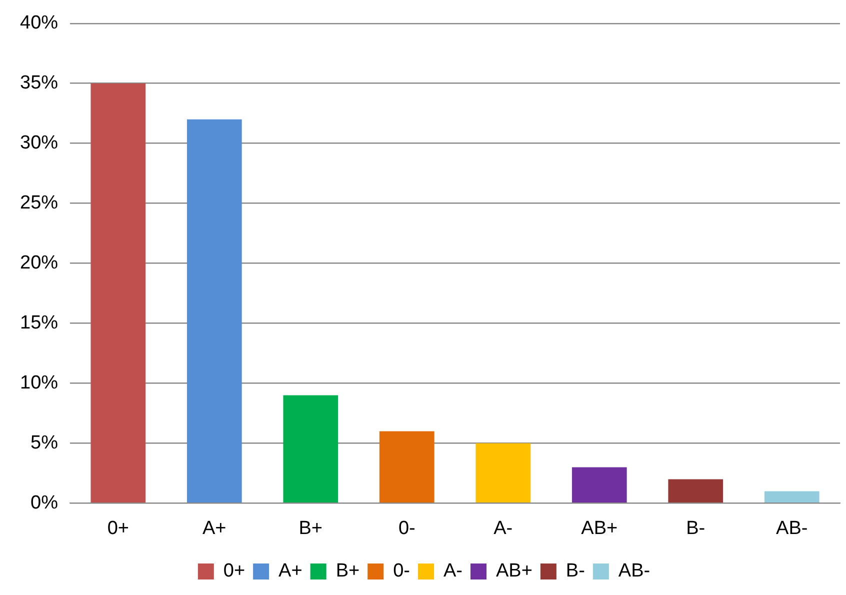  Describe the element at coordinates (310, 528) in the screenshot. I see `x-tick-label: B+` at that location.